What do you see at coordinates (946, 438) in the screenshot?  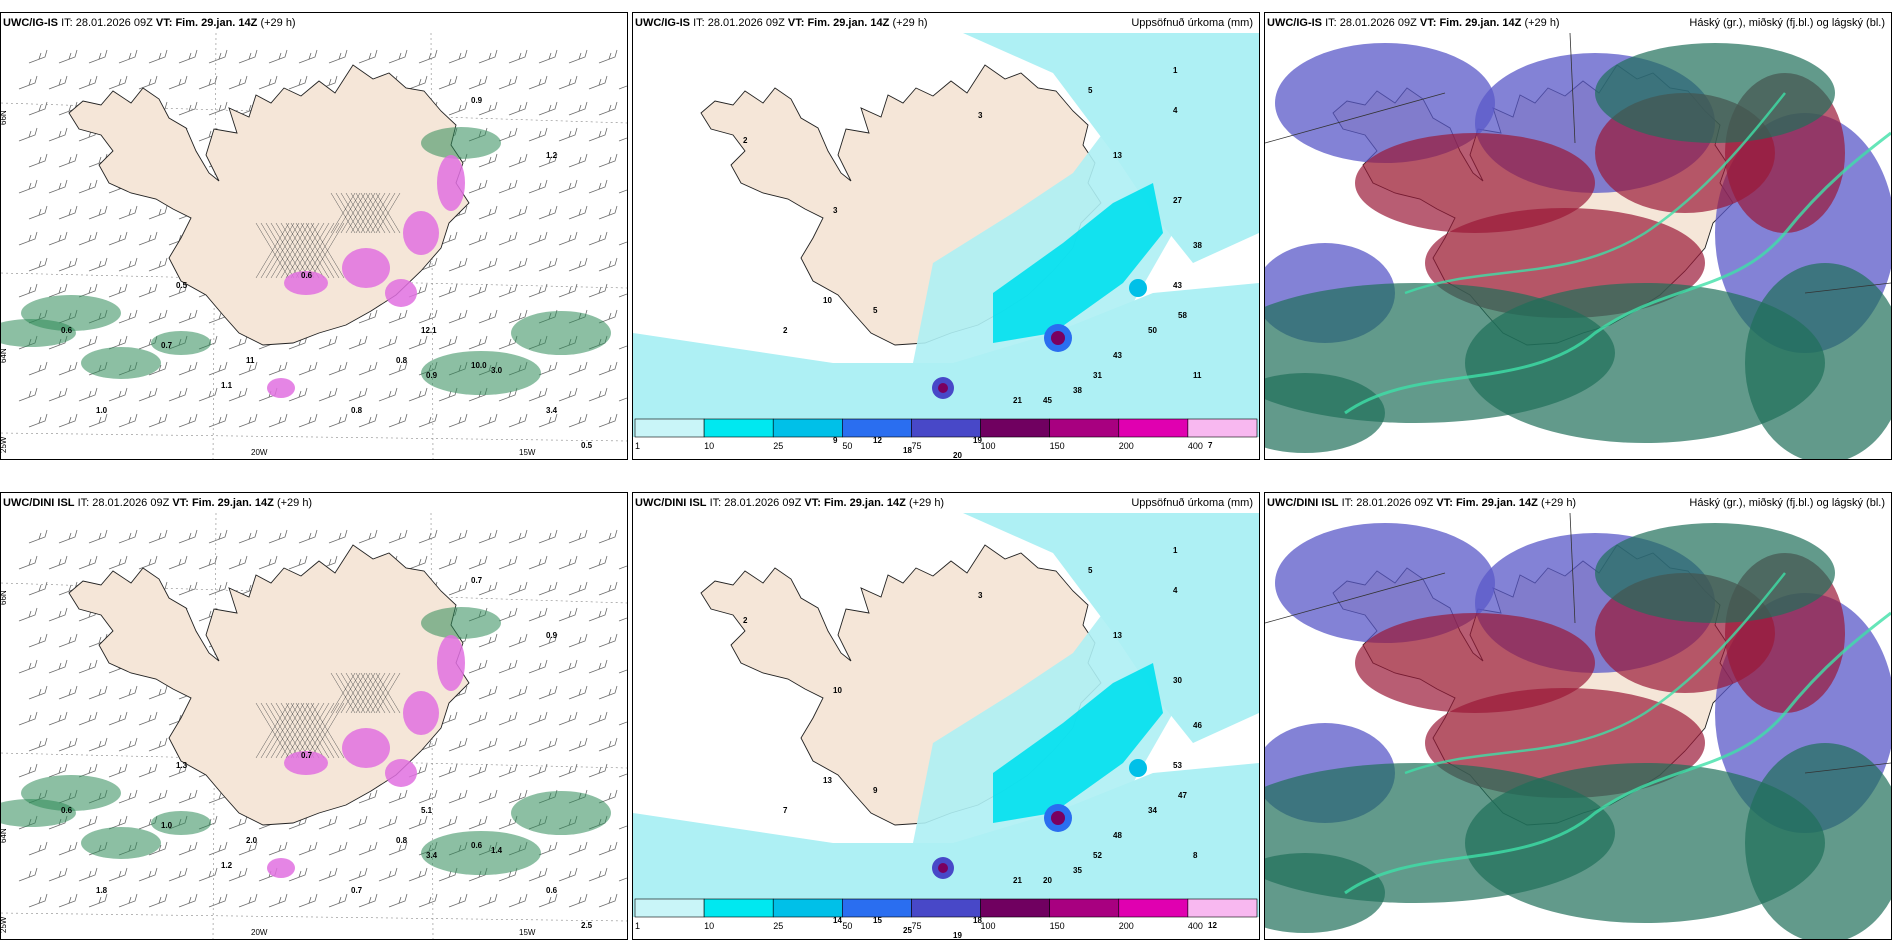 I see `colorbar: 1 10 25 50 75 100 150 200 400` at bounding box center [946, 438].